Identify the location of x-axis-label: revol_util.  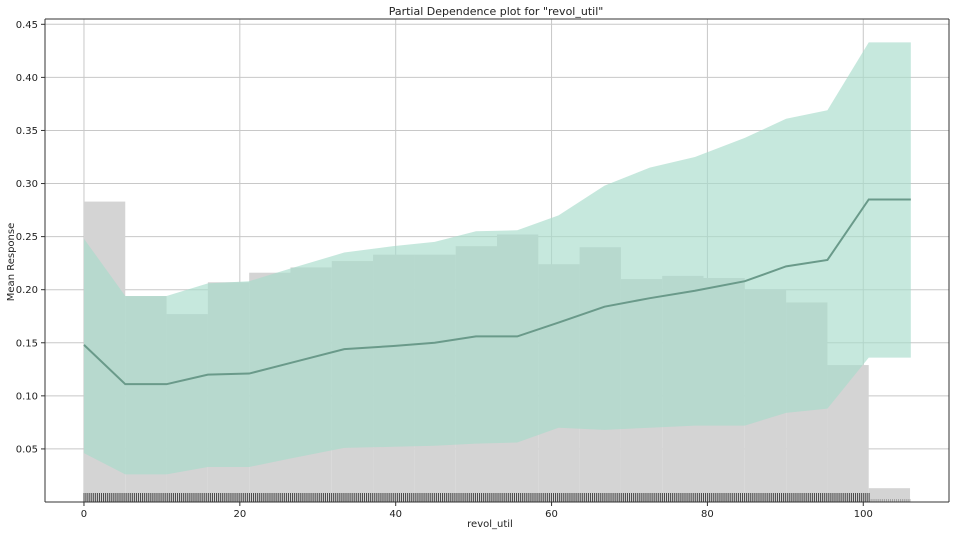
(490, 524).